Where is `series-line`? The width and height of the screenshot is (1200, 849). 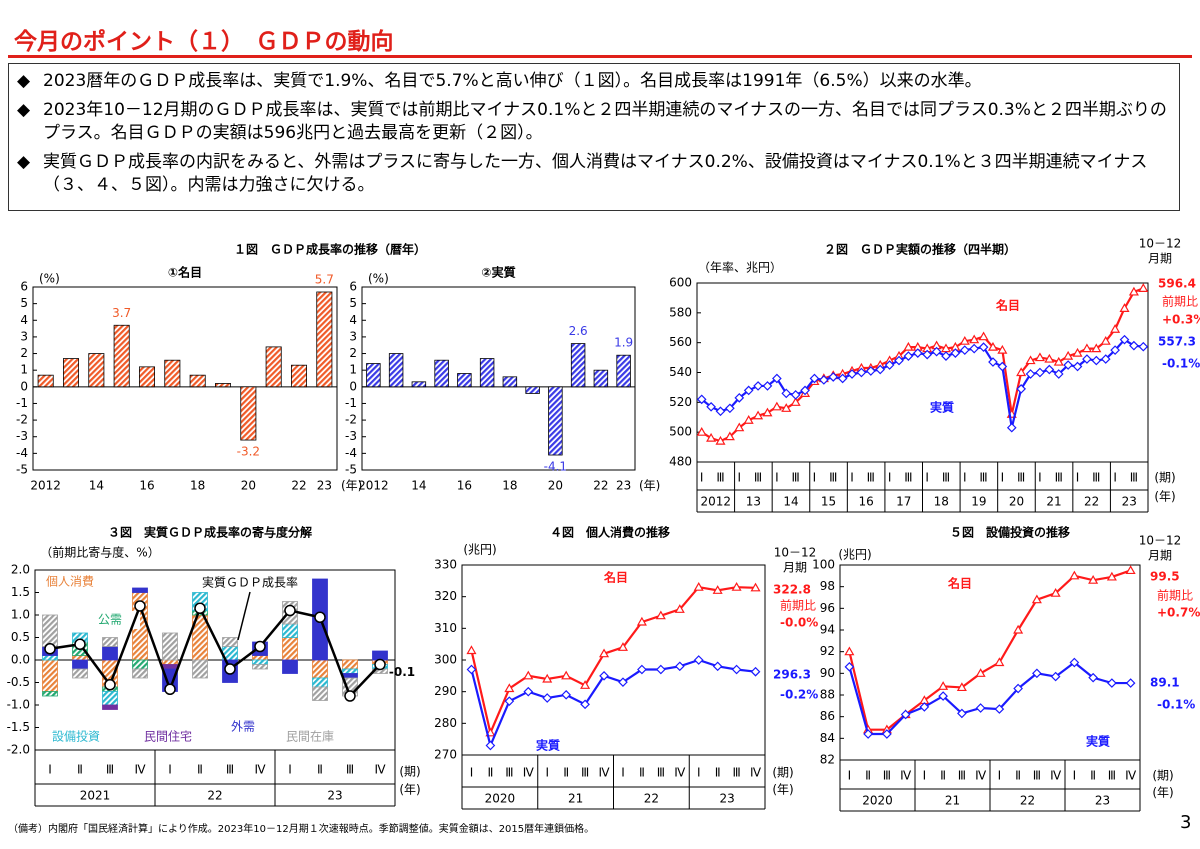 series-line is located at coordinates (989, 650).